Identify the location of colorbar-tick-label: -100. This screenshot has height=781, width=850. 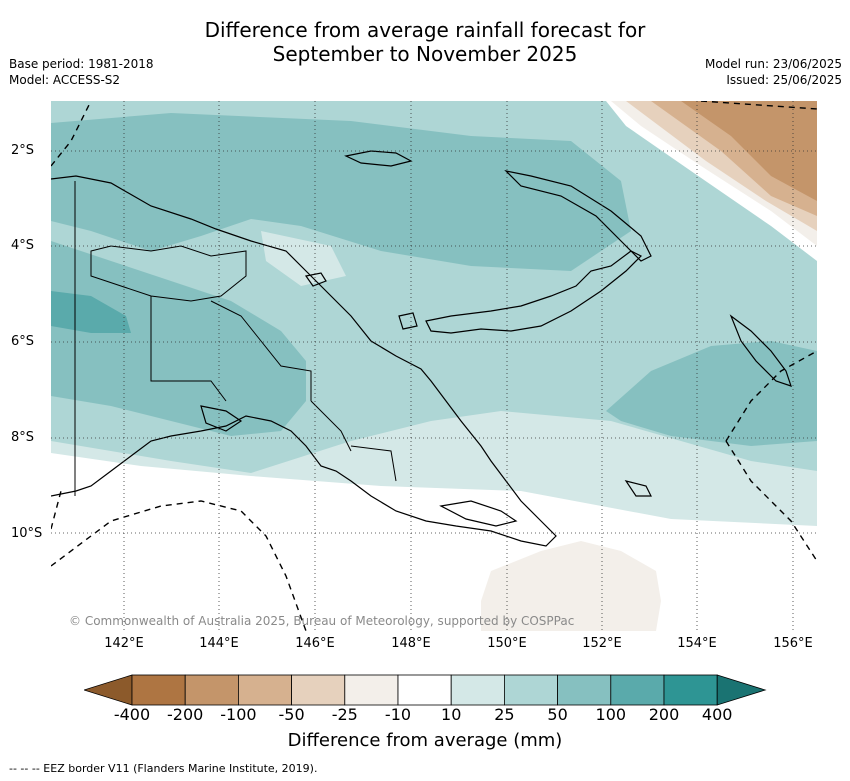
(238, 714).